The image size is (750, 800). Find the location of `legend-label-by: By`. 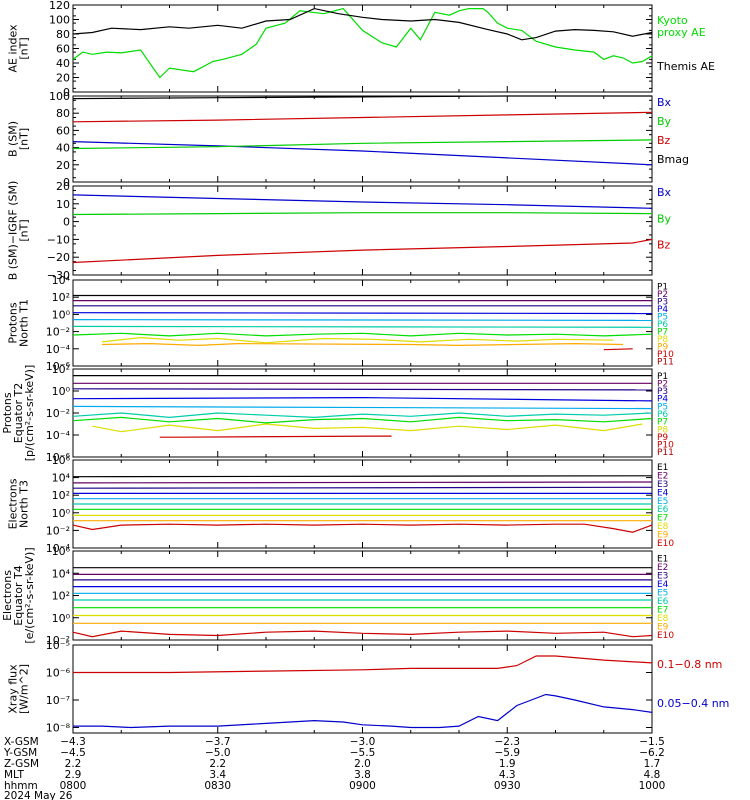

legend-label-by: By is located at coordinates (664, 121).